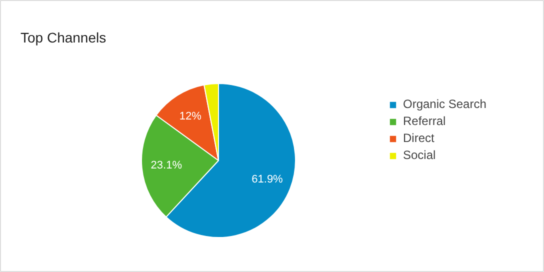 This screenshot has height=272, width=544. What do you see at coordinates (418, 138) in the screenshot?
I see `legend-label: Direct` at bounding box center [418, 138].